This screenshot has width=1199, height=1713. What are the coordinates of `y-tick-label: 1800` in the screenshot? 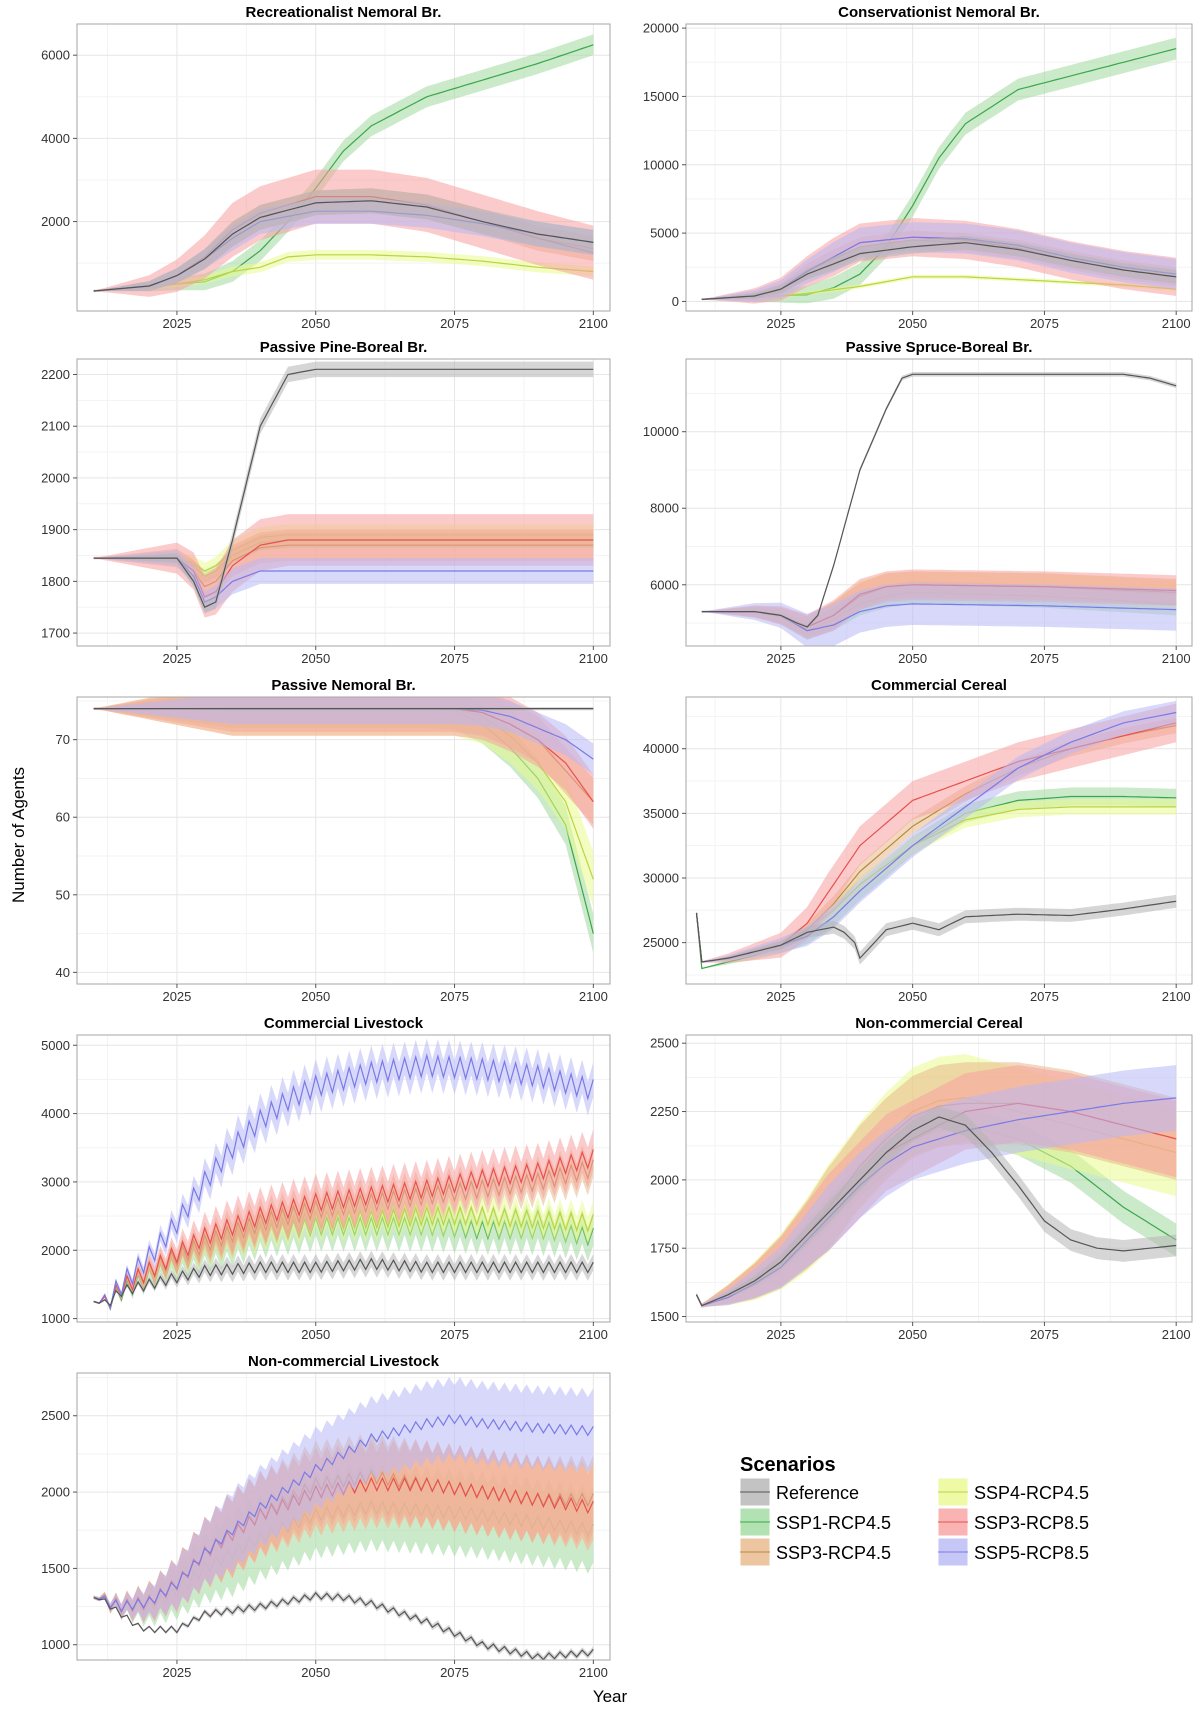 It's located at (55, 581).